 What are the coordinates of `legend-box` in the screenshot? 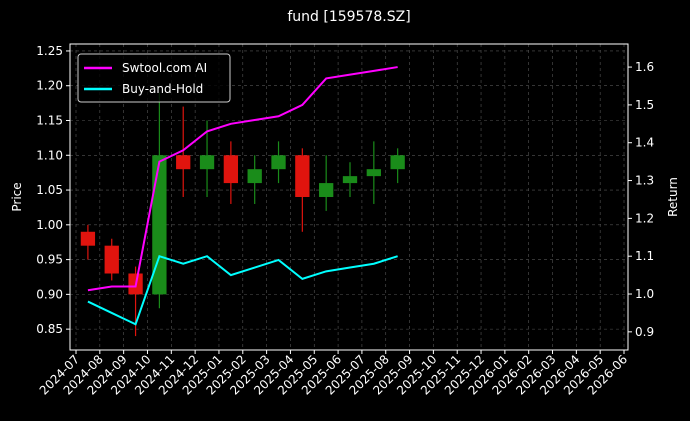 It's located at (154, 78).